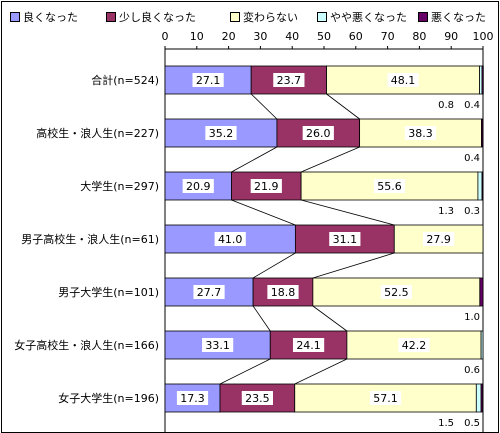 The height and width of the screenshot is (433, 500). Describe the element at coordinates (292, 36) in the screenshot. I see `x-tick-label: 40` at that location.